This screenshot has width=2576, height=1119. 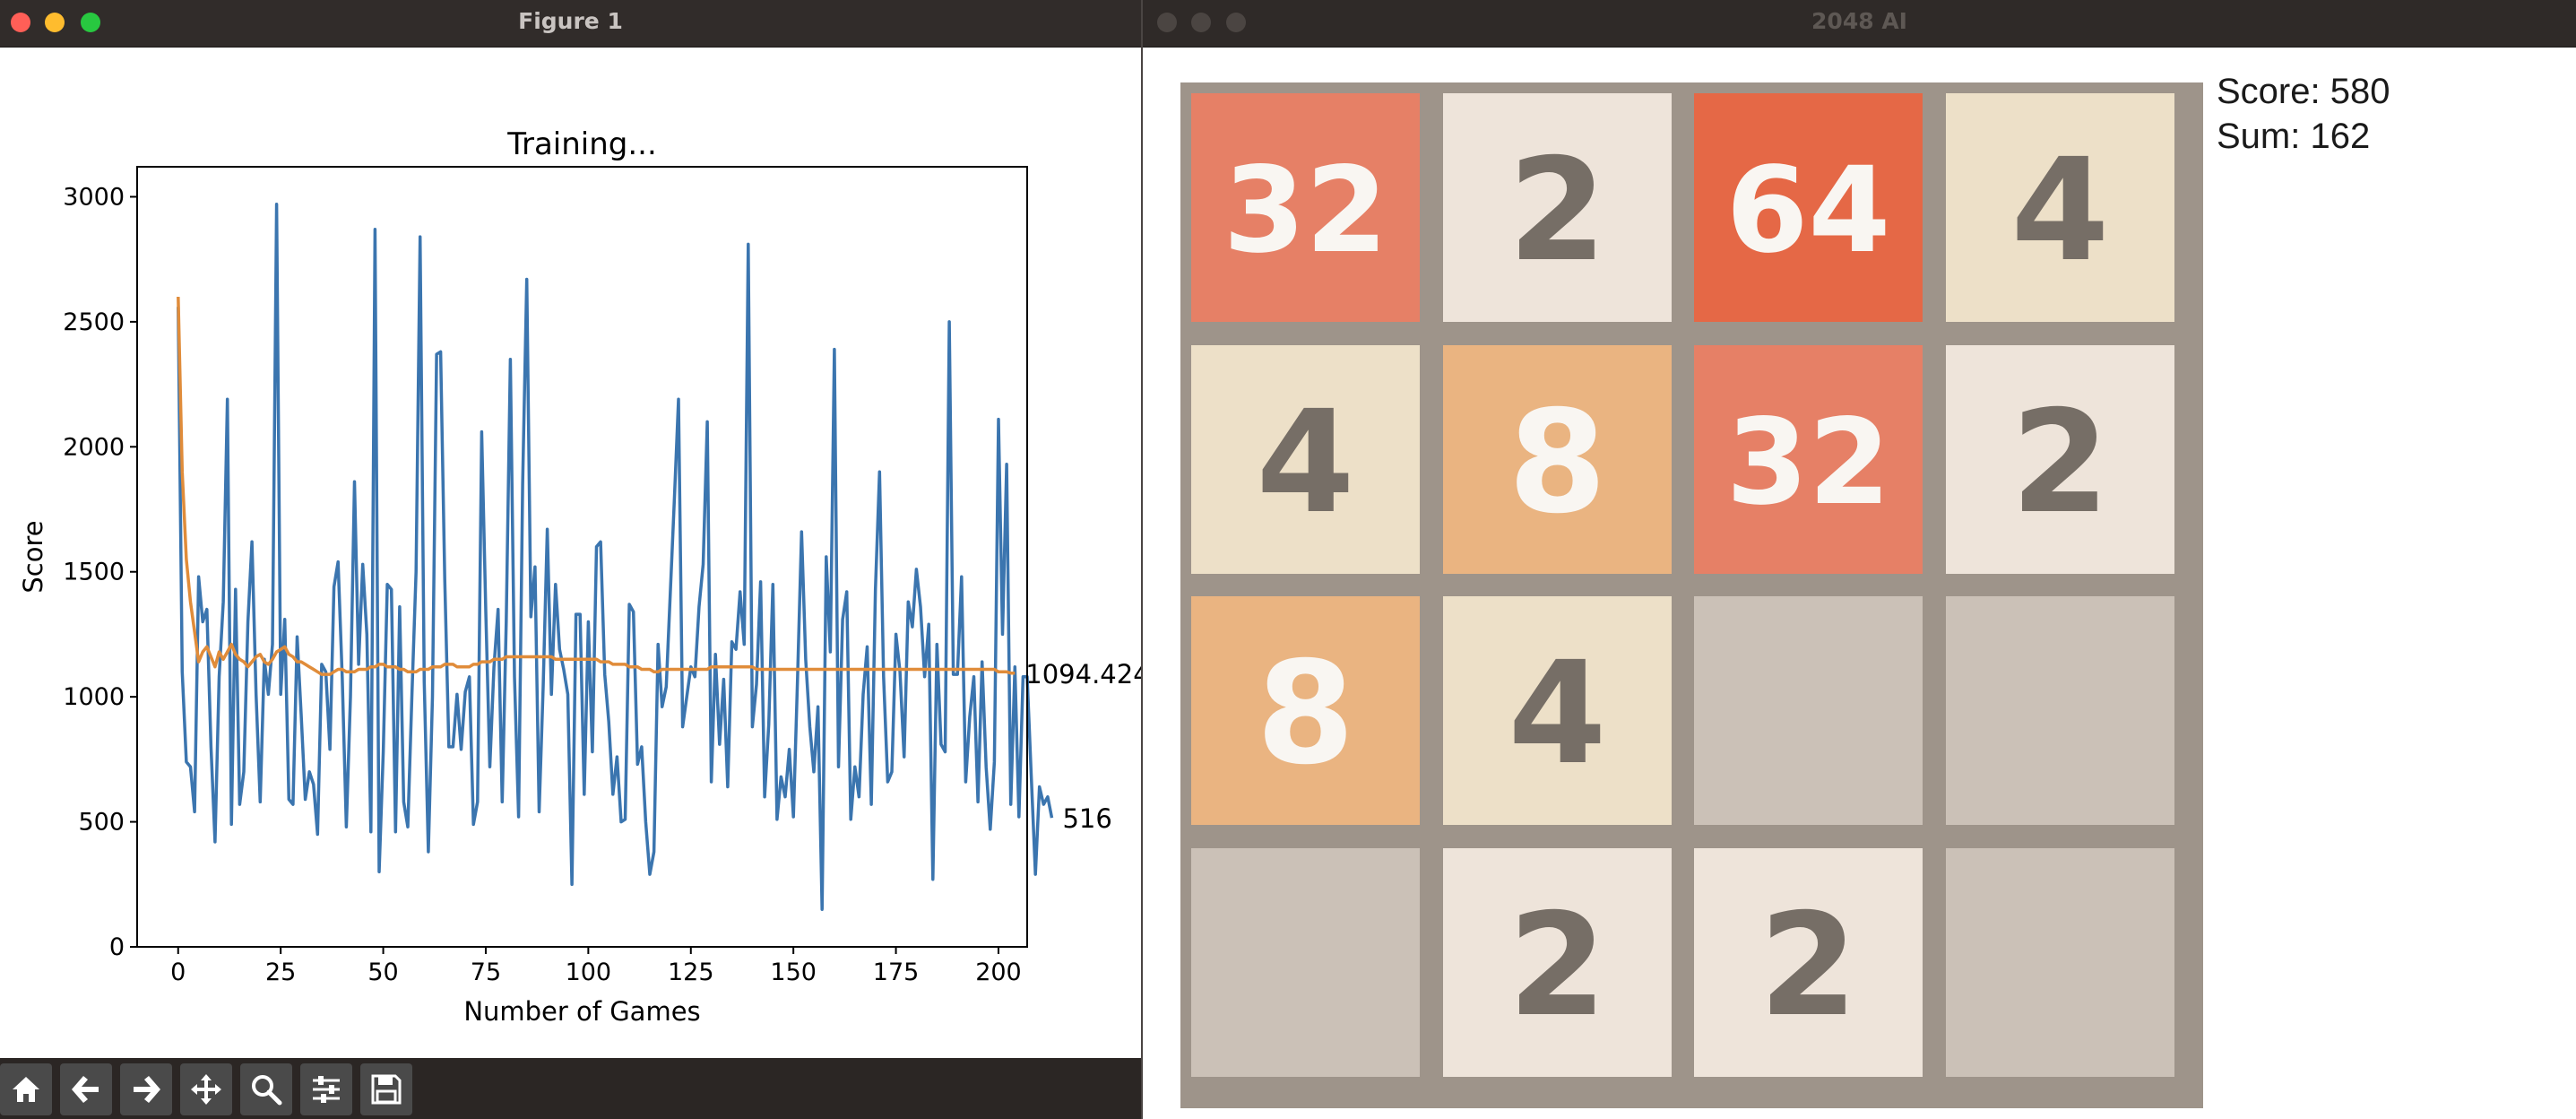 I want to click on sum-label: Sum: 162, so click(x=2294, y=136).